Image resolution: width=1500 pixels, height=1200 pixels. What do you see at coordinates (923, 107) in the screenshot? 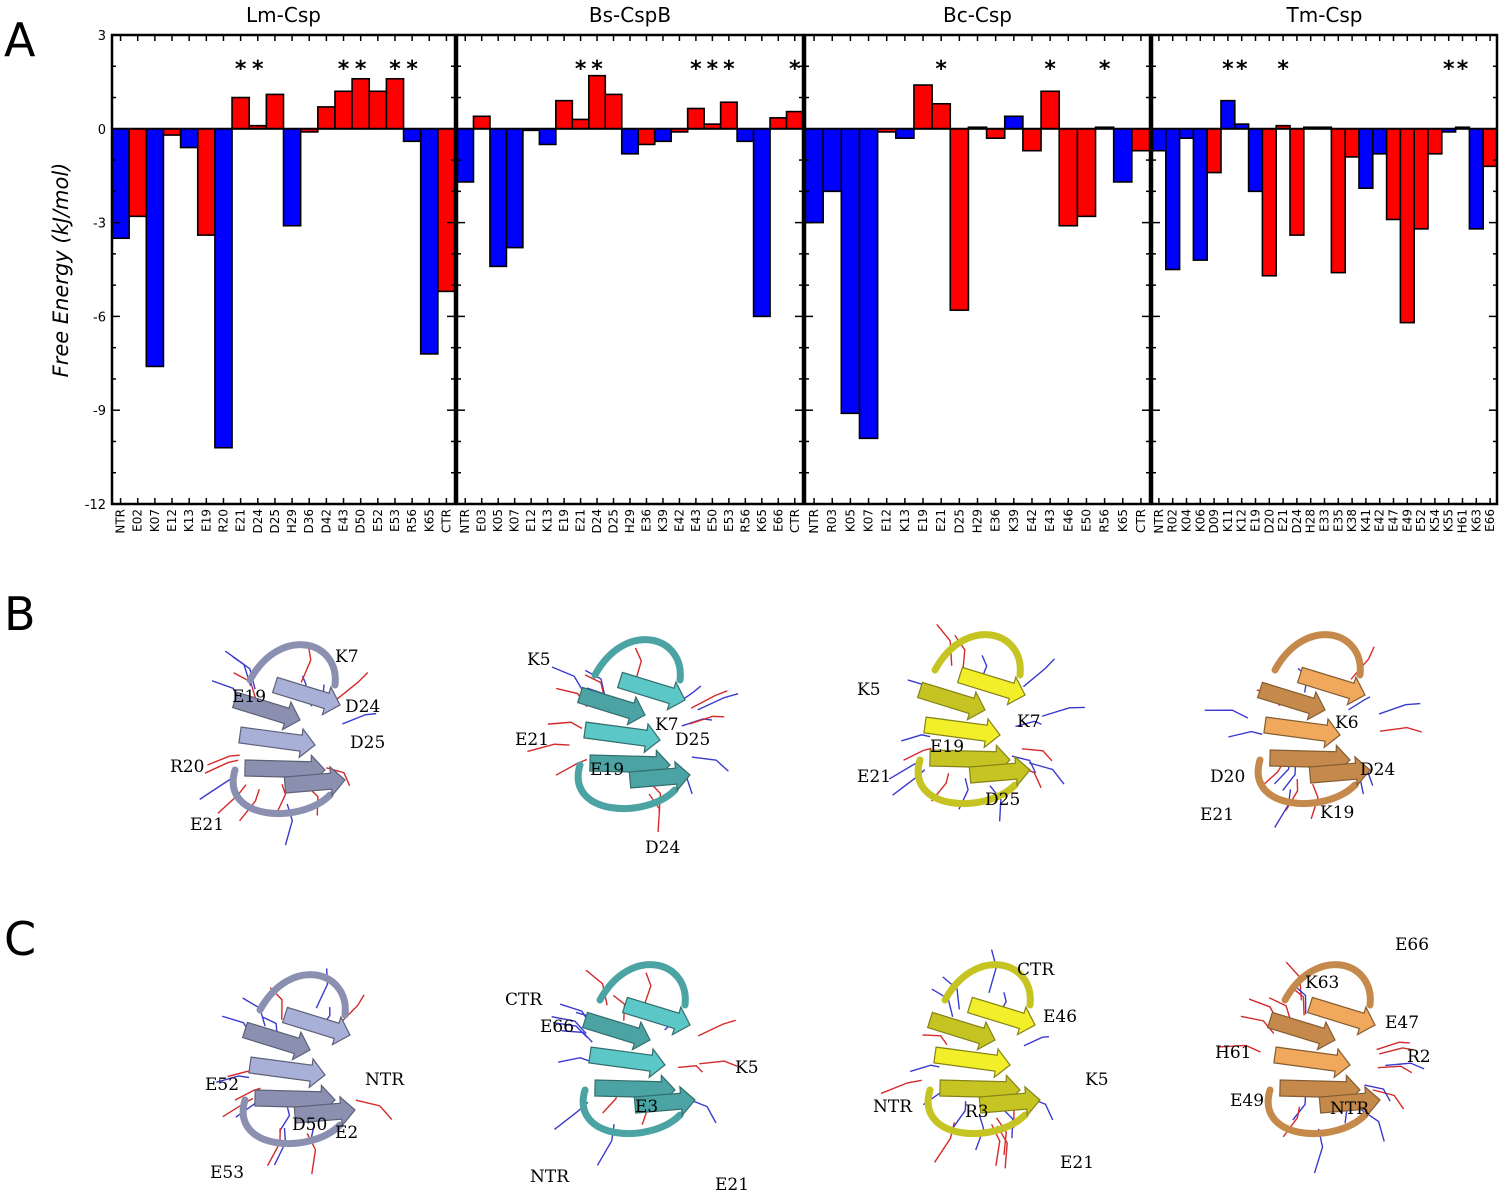
I see `bar-E19` at bounding box center [923, 107].